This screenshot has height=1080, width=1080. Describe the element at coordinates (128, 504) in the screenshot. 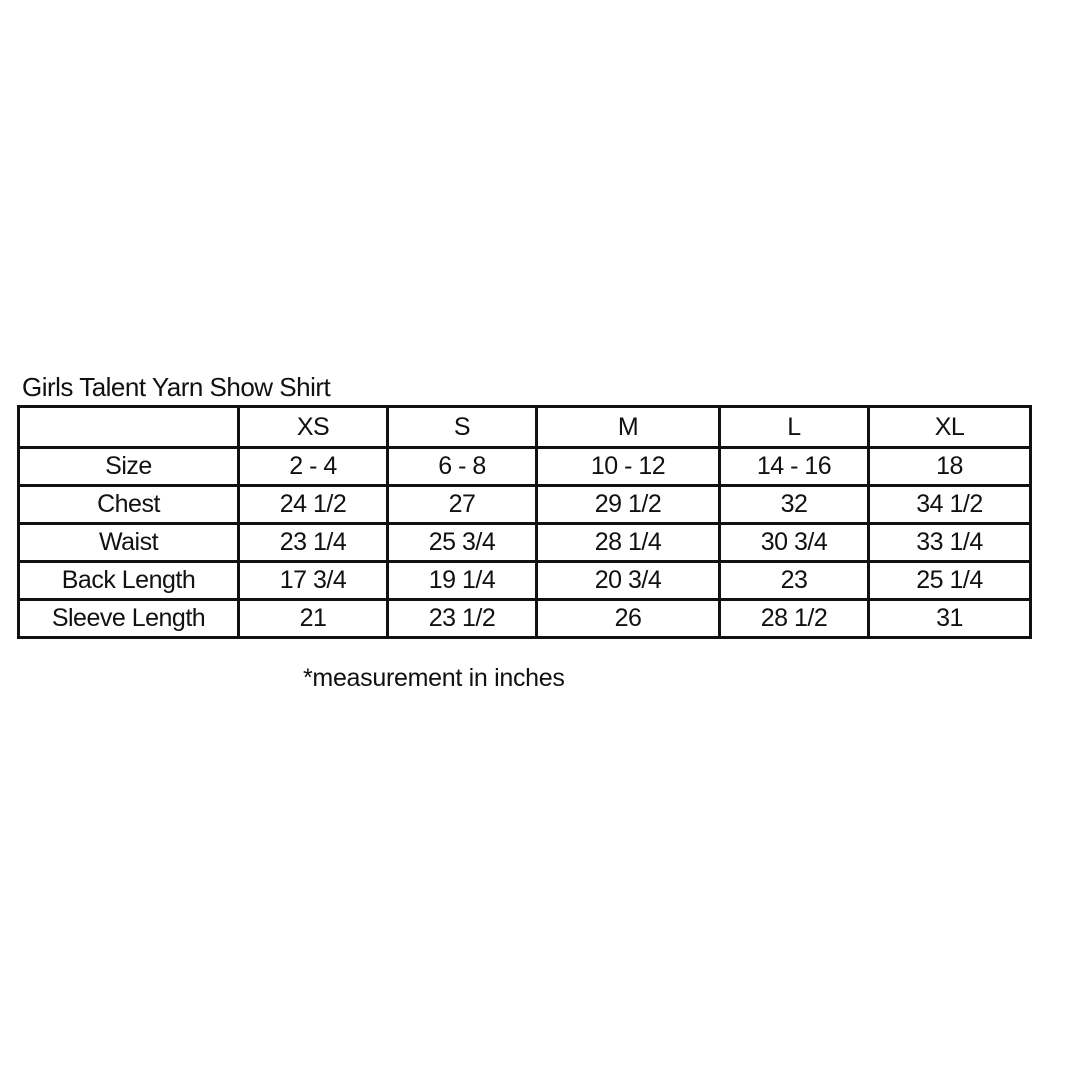

I see `row-label: Chest` at that location.